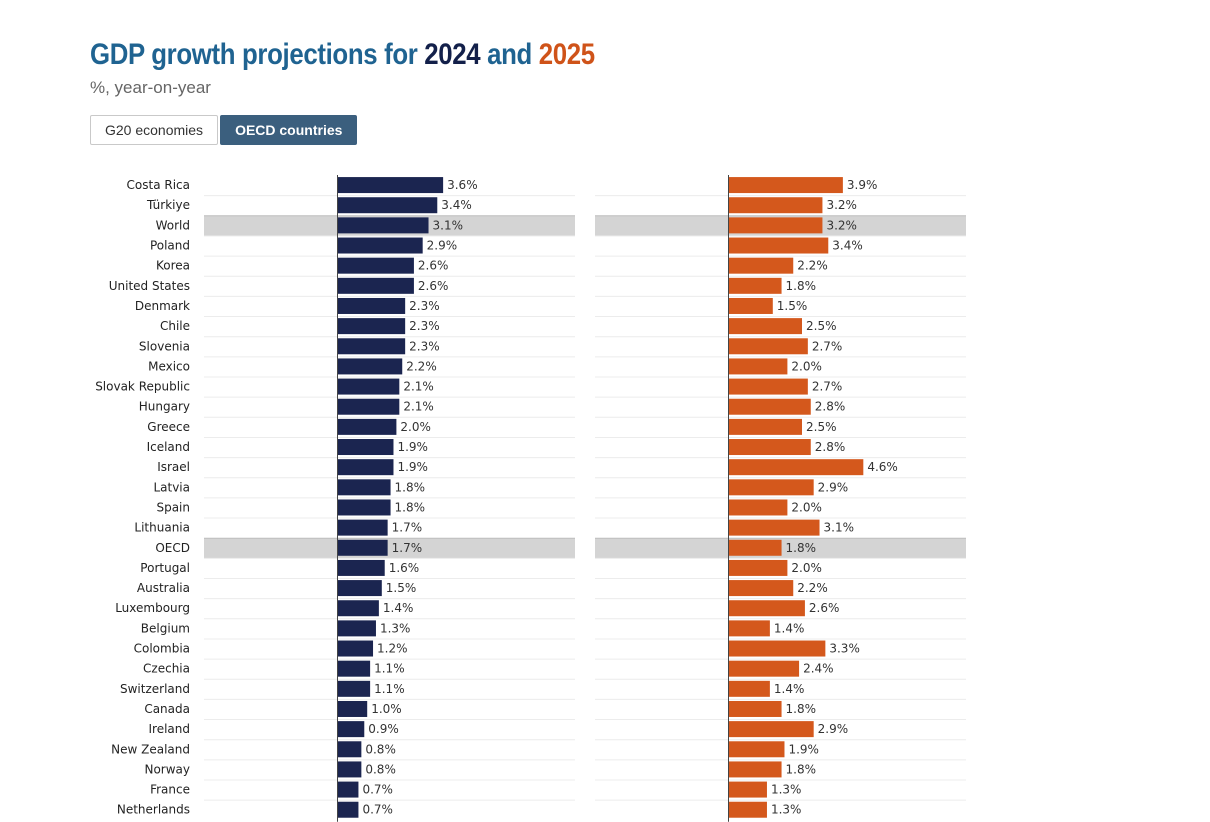  What do you see at coordinates (388, 205) in the screenshot?
I see `bar-2024-t-rkiye` at bounding box center [388, 205].